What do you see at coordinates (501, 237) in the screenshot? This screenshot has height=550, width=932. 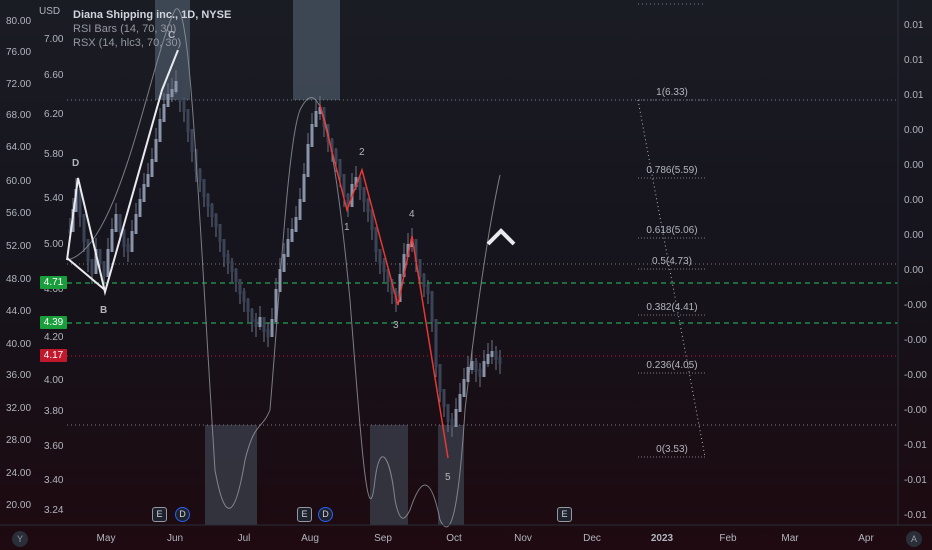 I see `chevron-up-icon` at bounding box center [501, 237].